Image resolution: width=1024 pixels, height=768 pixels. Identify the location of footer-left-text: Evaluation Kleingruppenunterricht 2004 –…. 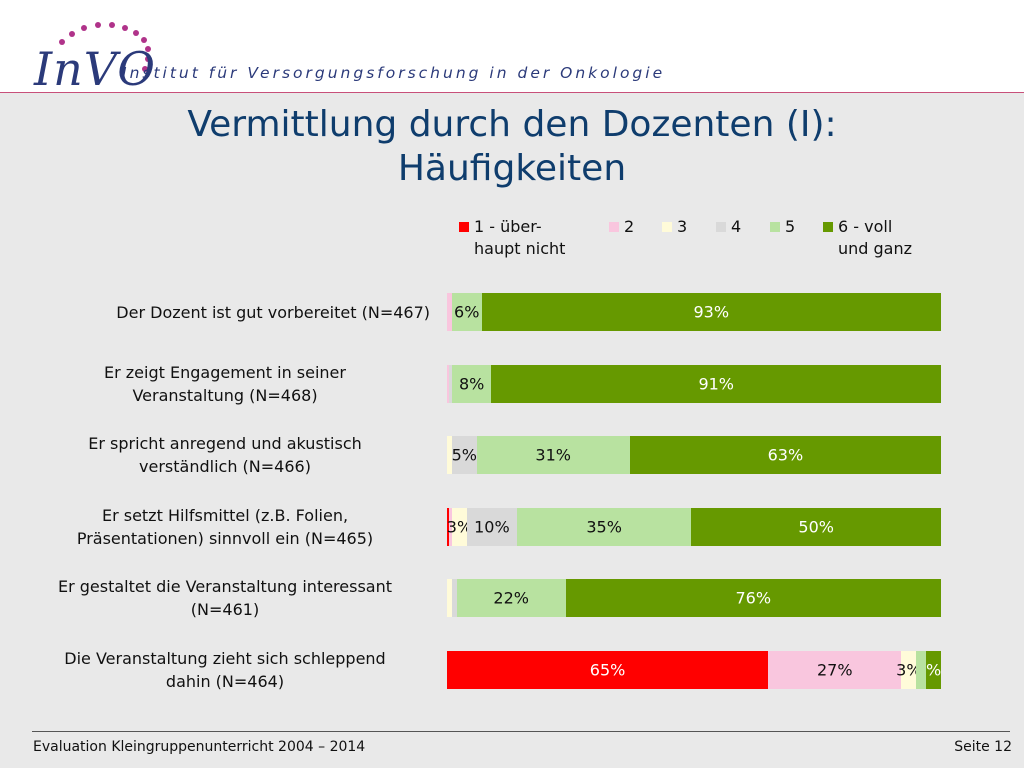
(199, 747).